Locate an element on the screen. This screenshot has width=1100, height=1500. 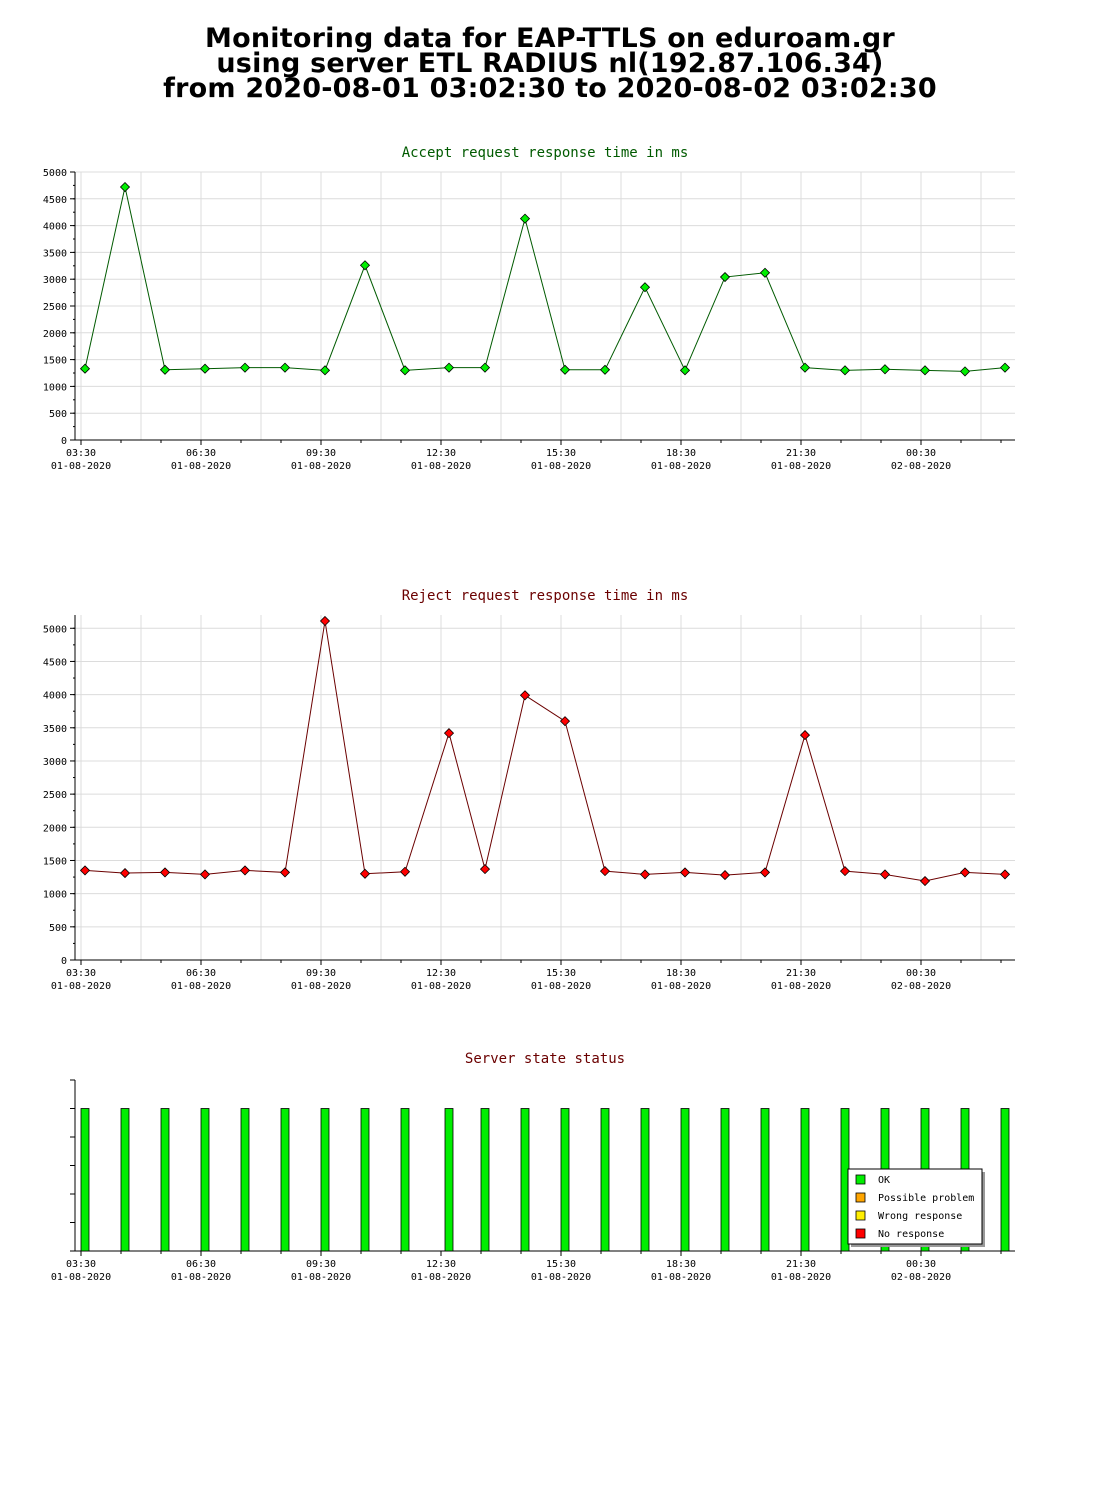
x-tick-time: 09:30 is located at coordinates (321, 453).